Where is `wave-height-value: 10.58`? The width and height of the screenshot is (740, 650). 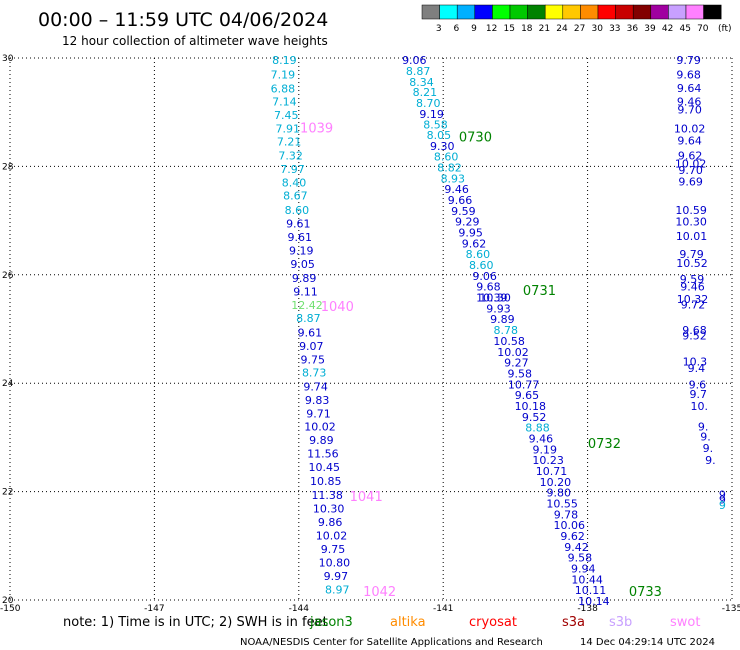 wave-height-value: 10.58 is located at coordinates (509, 341).